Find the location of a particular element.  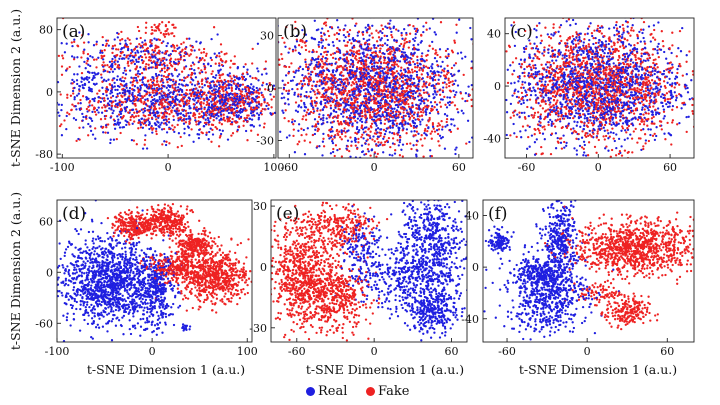

points-b is located at coordinates (402, 82).